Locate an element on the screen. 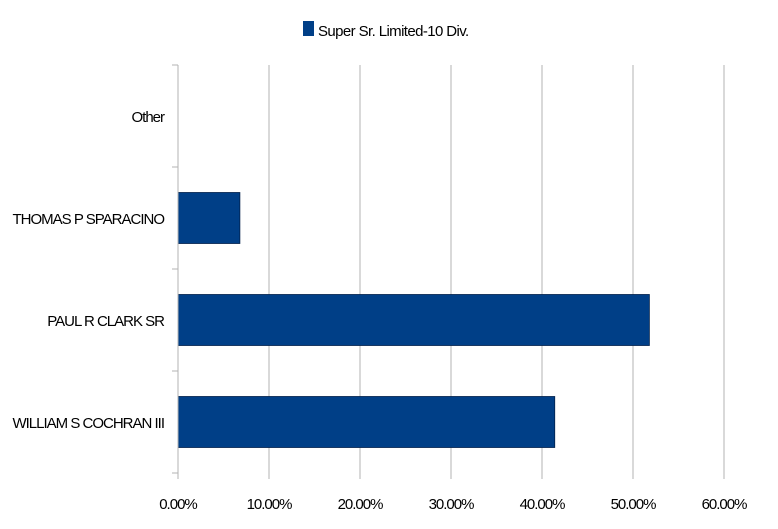  x-tick-label: 60.00% is located at coordinates (725, 504).